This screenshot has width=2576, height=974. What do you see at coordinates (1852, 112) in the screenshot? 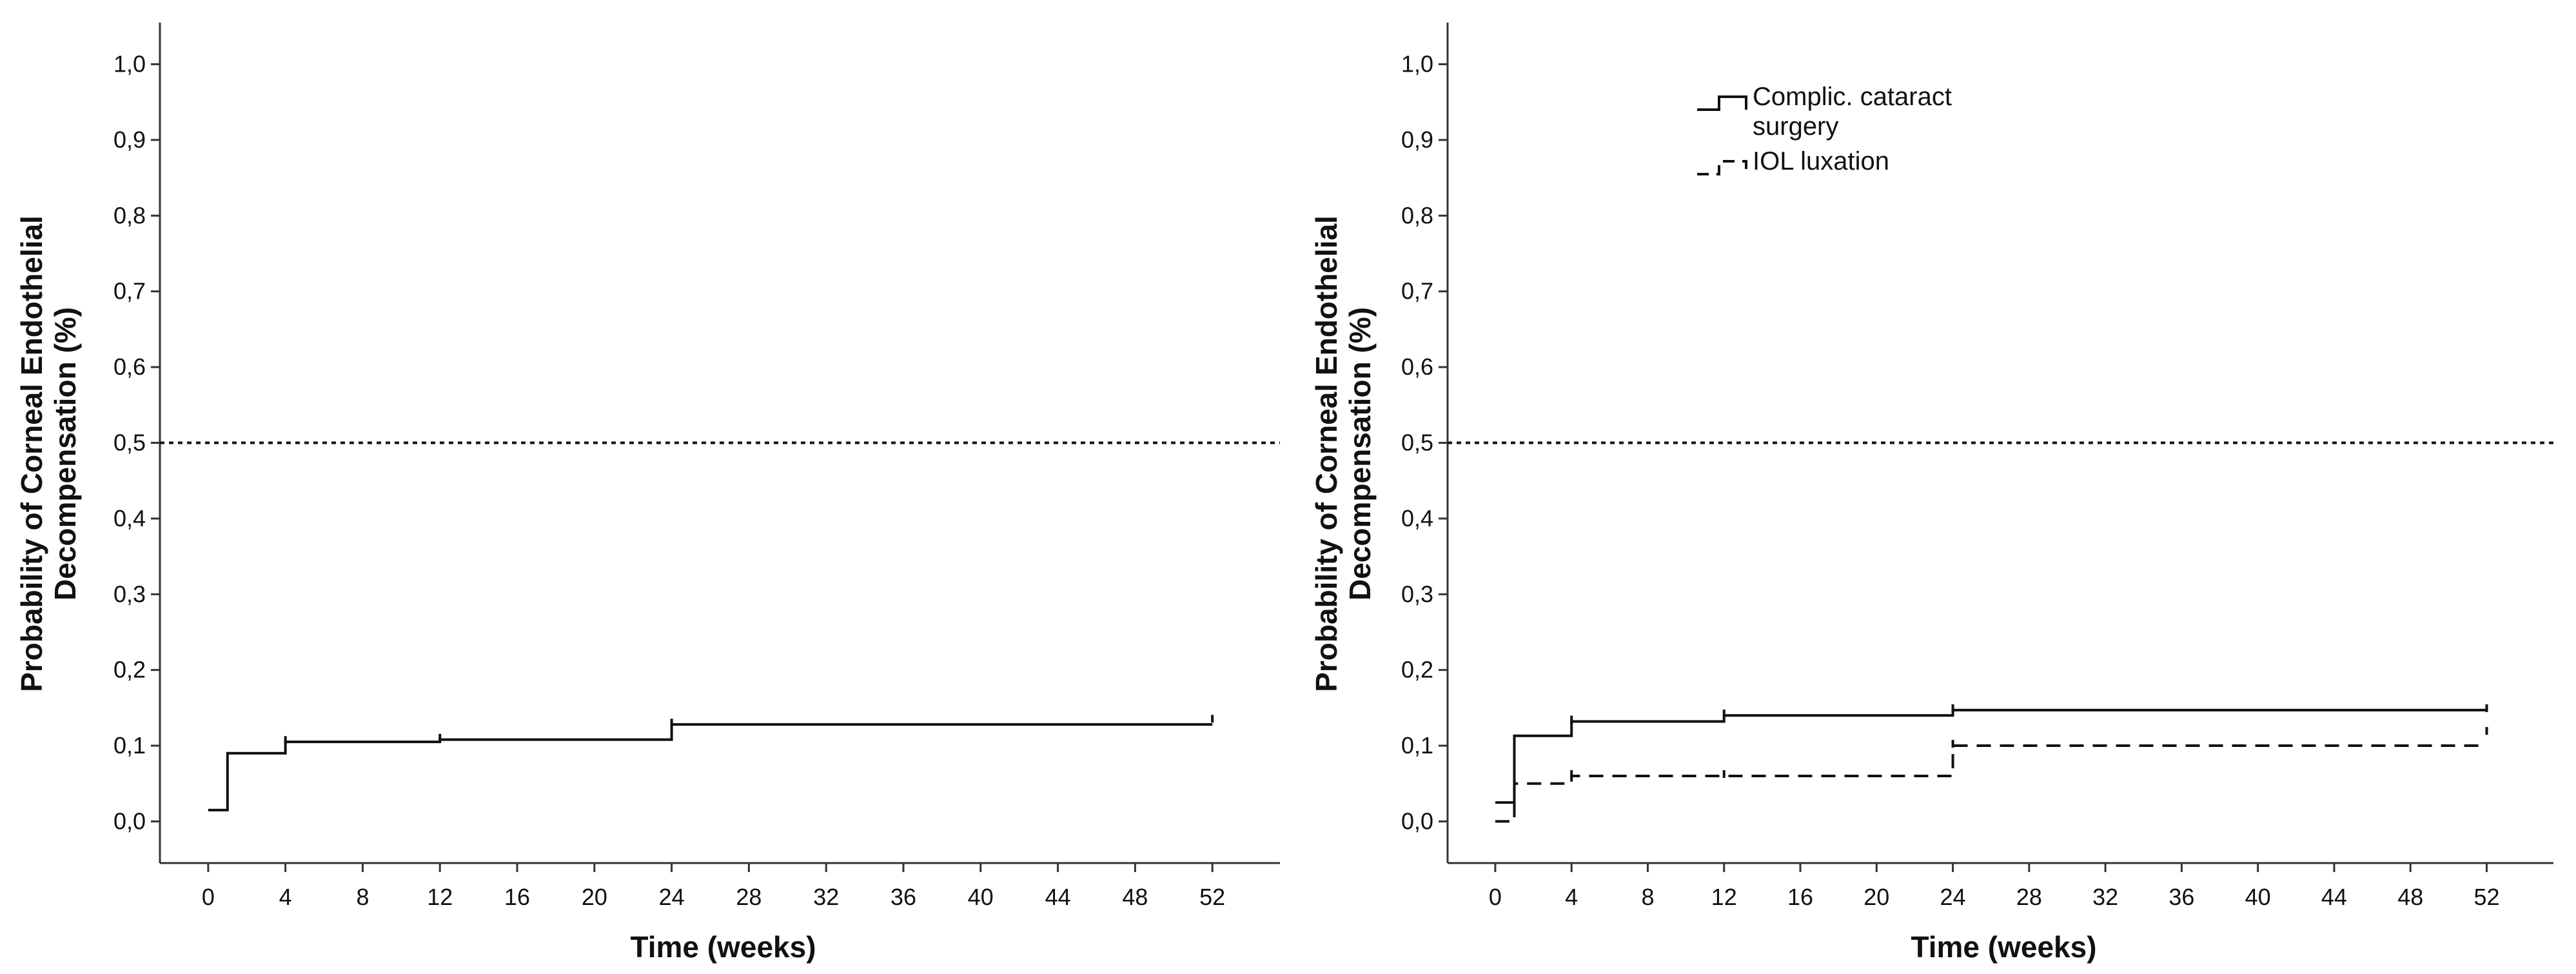
I see `legend-label-1: Complic. cataract surgery` at bounding box center [1852, 112].